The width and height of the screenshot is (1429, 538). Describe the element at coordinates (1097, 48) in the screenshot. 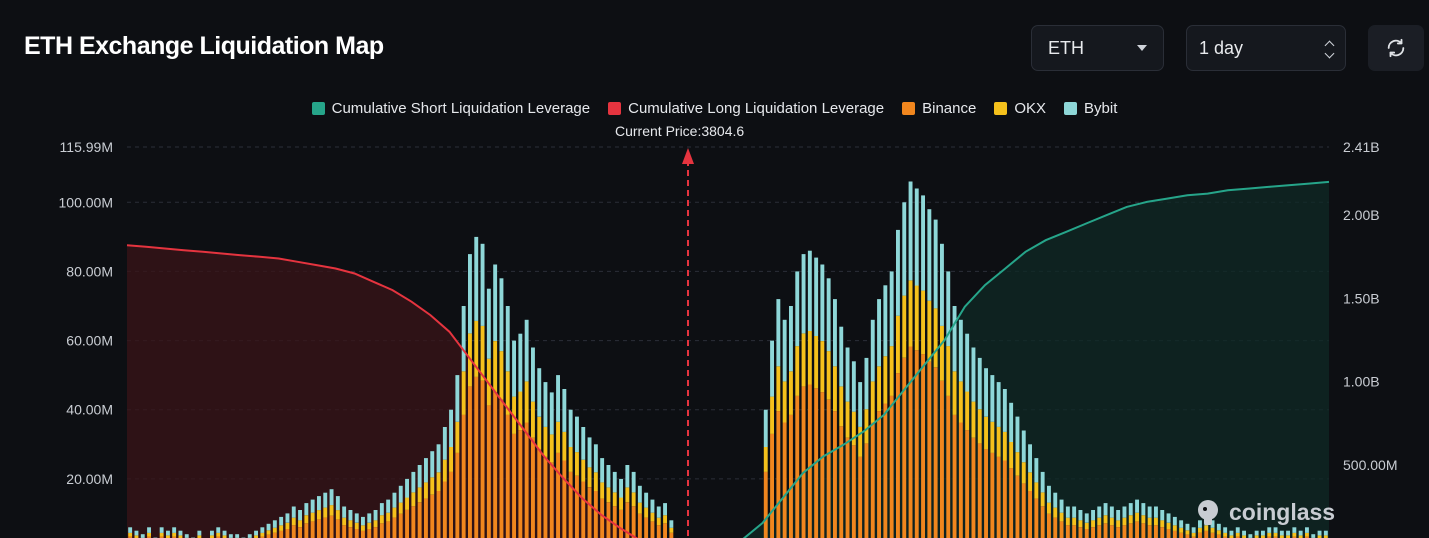

I see `symbol-select: ETH` at that location.